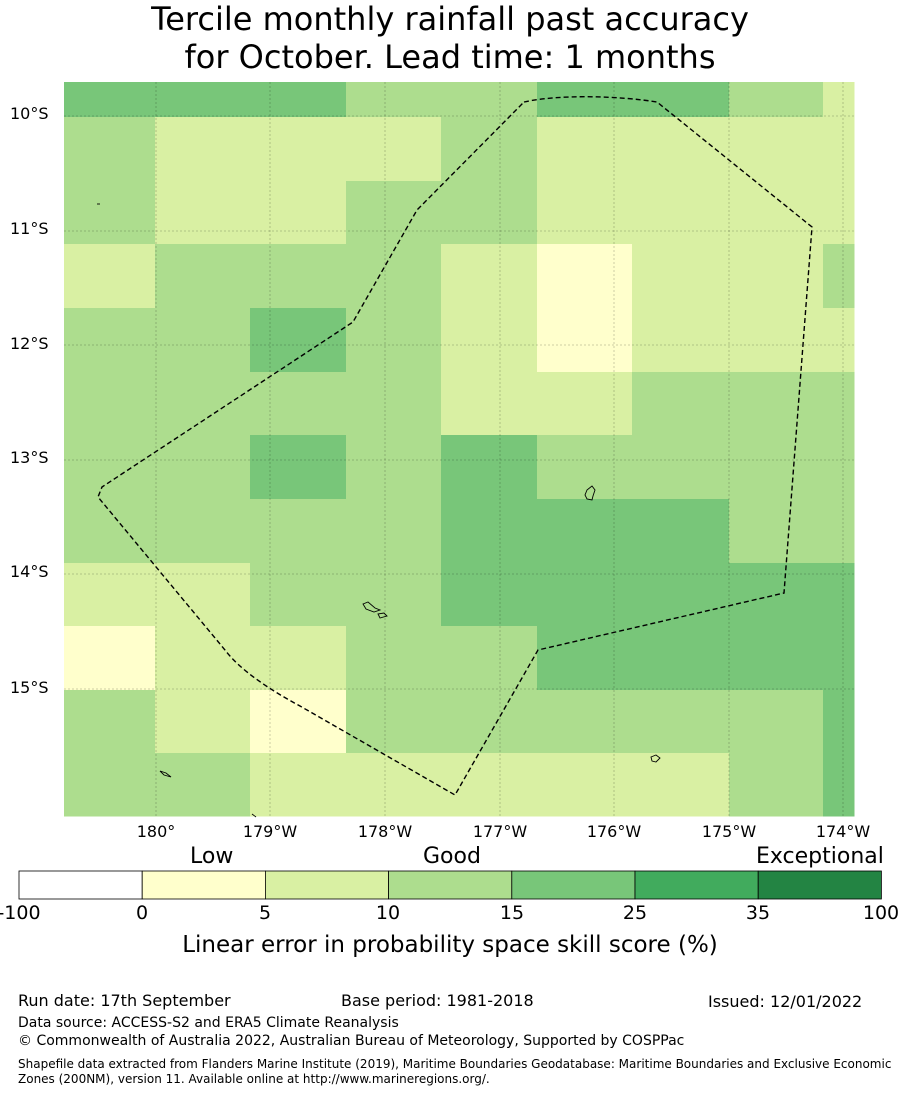  Describe the element at coordinates (124, 1000) in the screenshot. I see `run-date: Run date: 17th September` at that location.